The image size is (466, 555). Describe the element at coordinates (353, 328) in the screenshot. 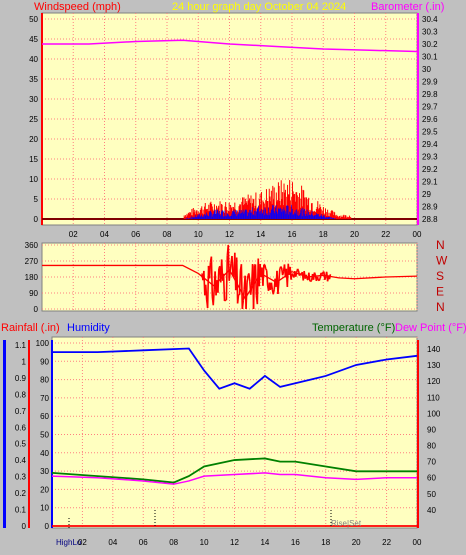

I see `temperature-title: Temperature (°F)` at that location.